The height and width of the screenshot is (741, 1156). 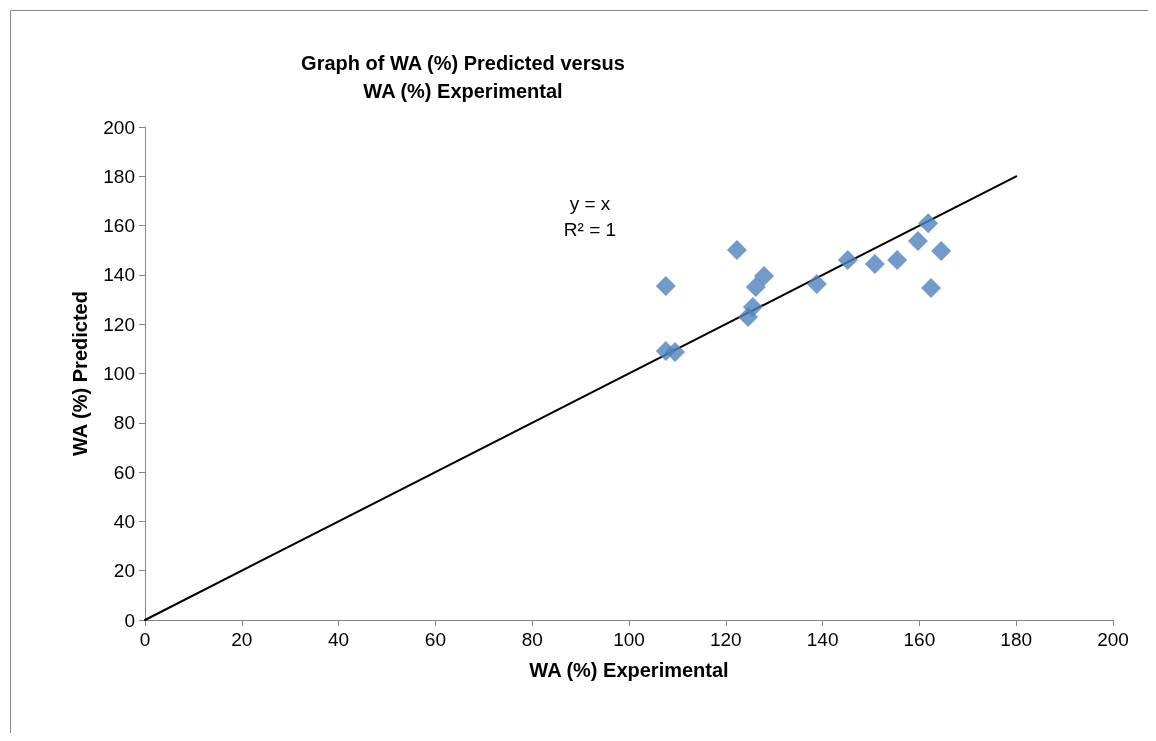 I want to click on y-tick-label: 160, so click(x=119, y=226).